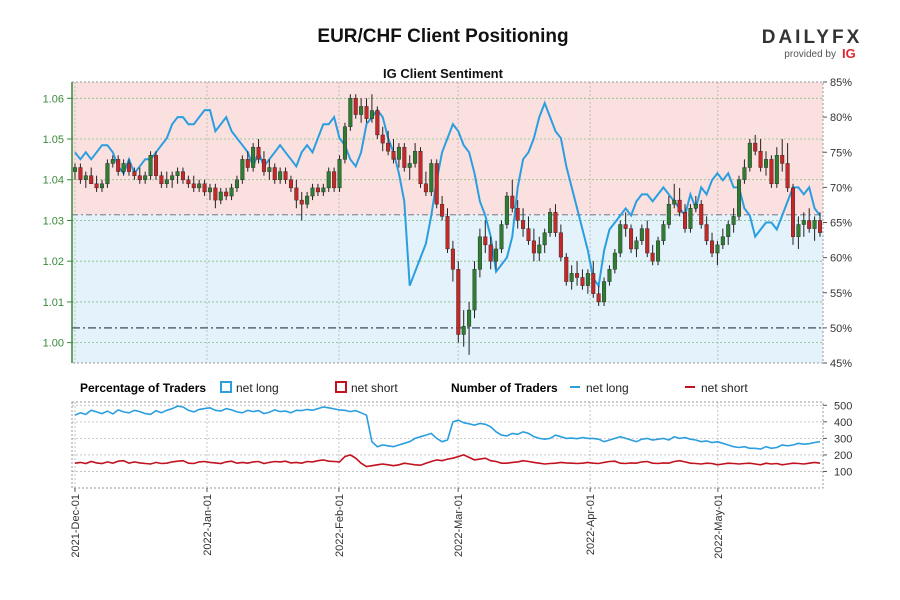  What do you see at coordinates (837, 439) in the screenshot?
I see `traders-axis-ticks: 100 200 300 400 500` at bounding box center [837, 439].